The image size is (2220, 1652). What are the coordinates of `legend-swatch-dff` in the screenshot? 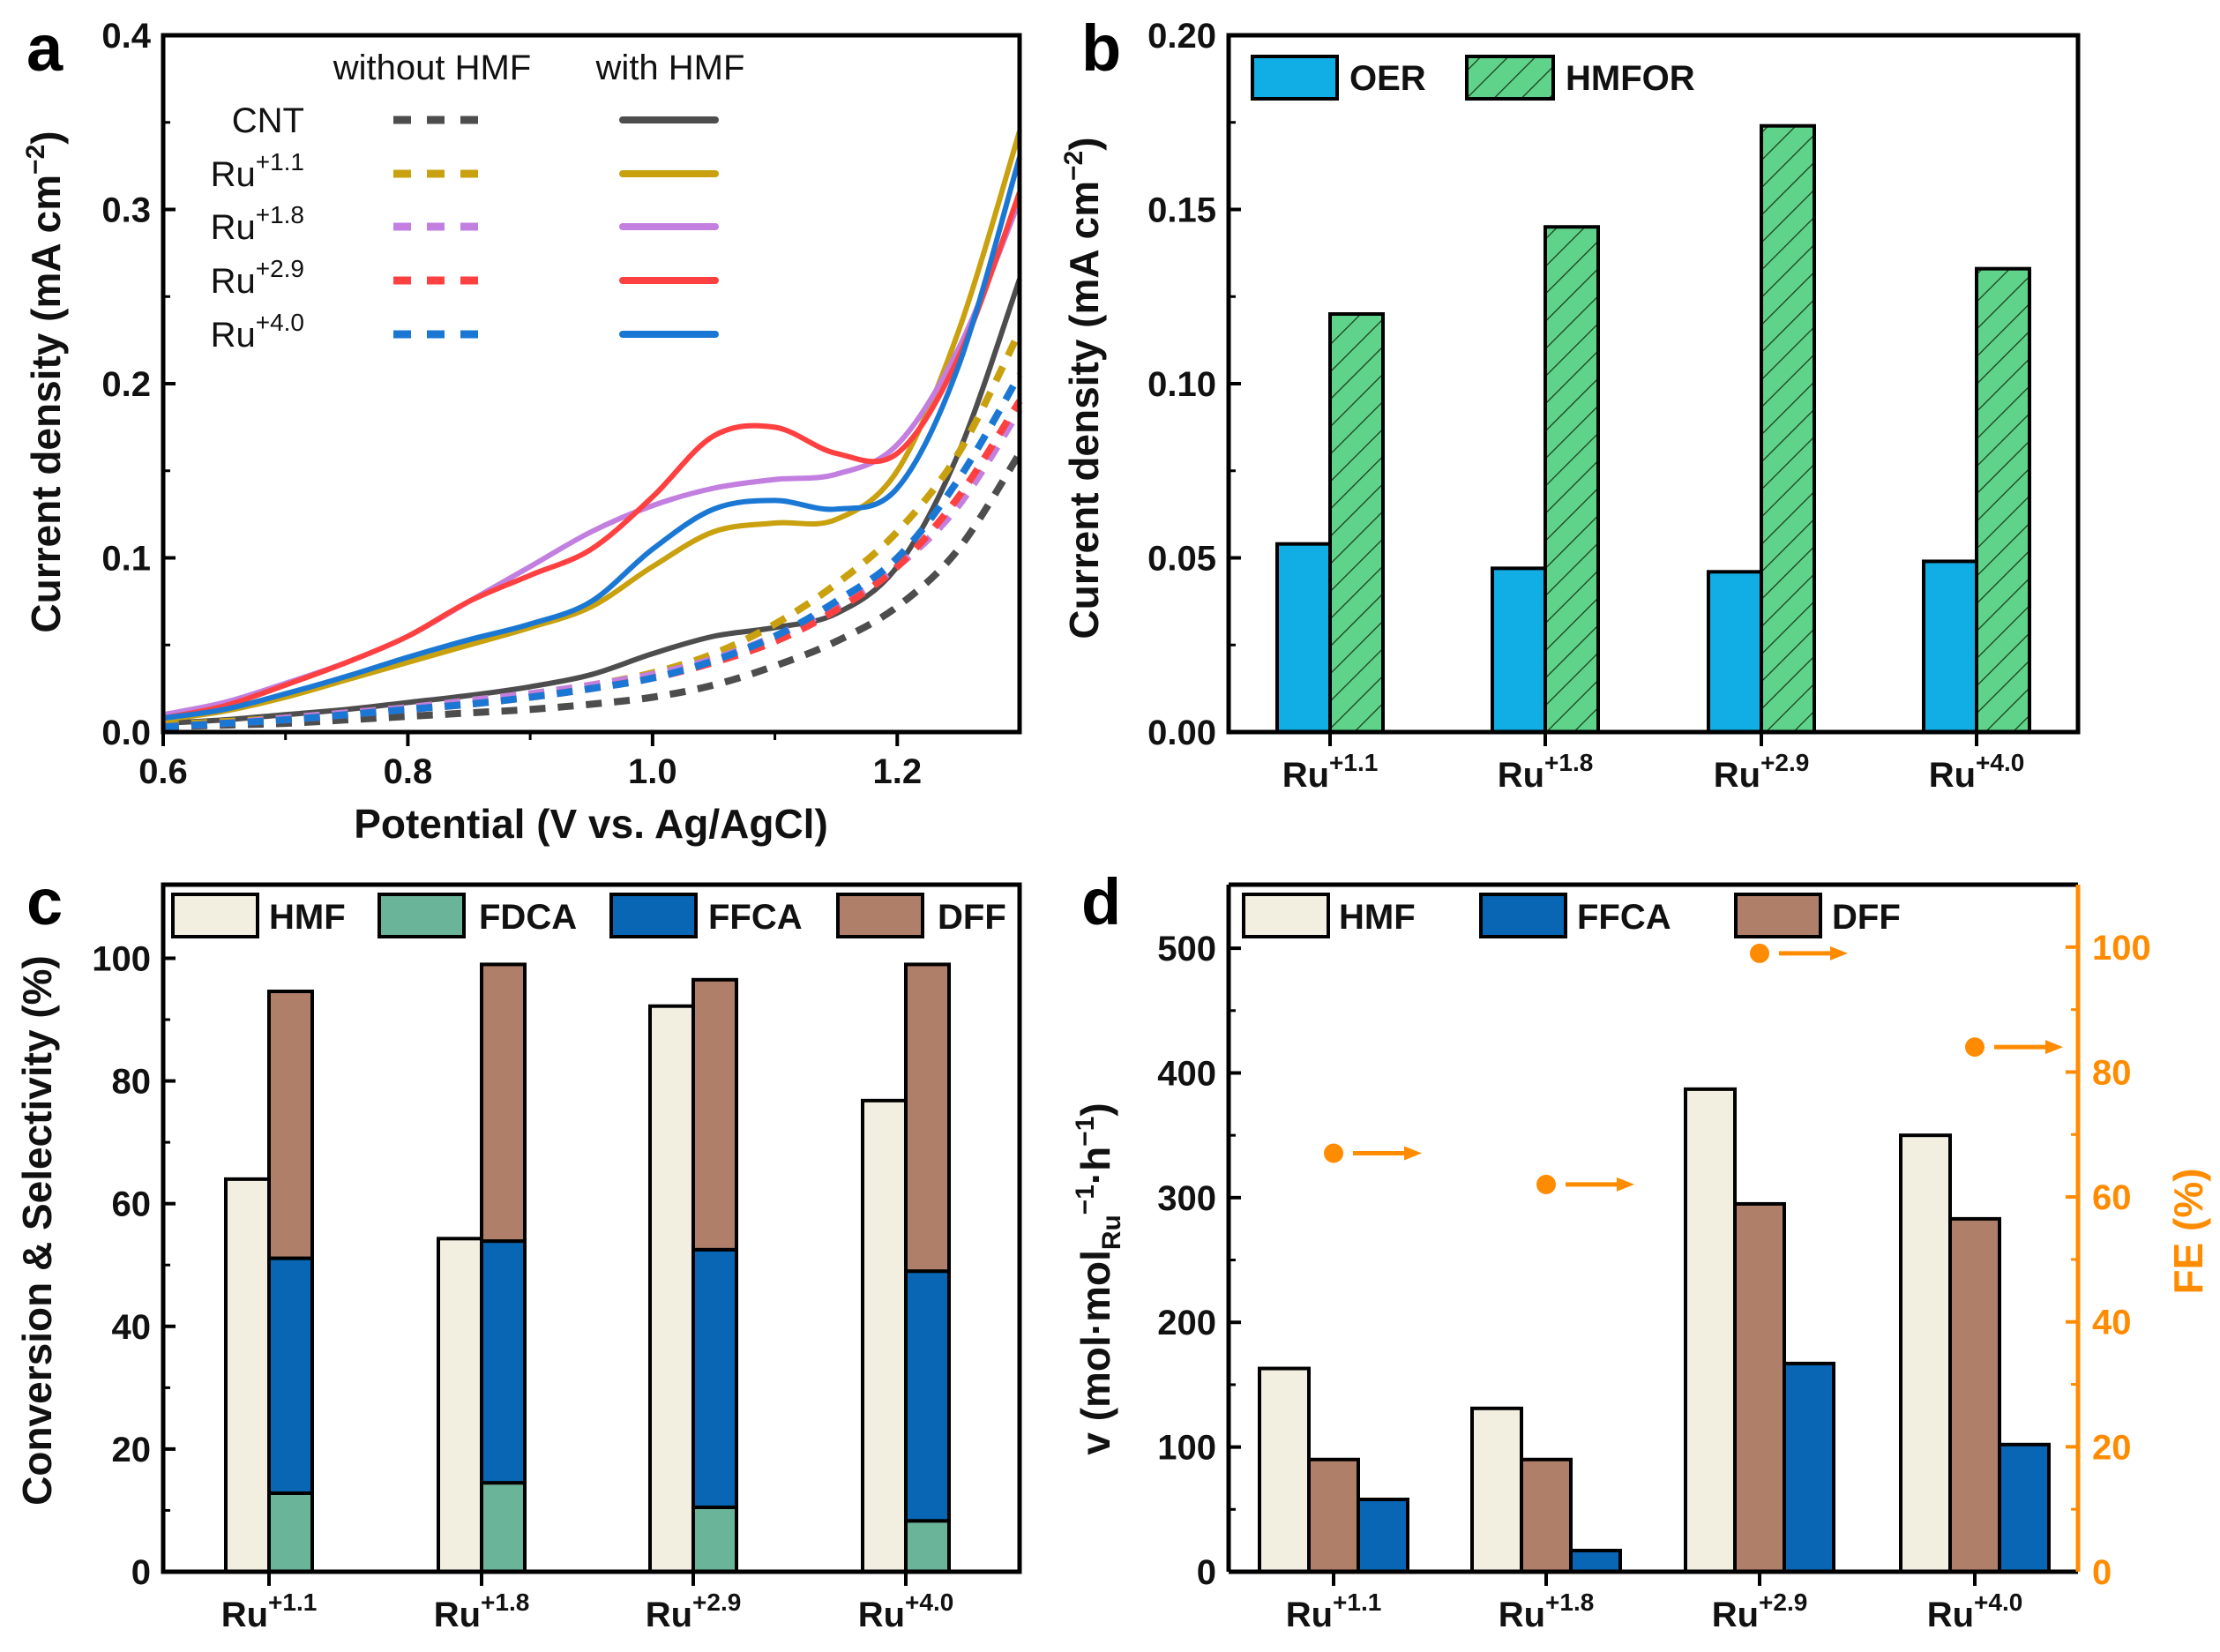 It's located at (1778, 915).